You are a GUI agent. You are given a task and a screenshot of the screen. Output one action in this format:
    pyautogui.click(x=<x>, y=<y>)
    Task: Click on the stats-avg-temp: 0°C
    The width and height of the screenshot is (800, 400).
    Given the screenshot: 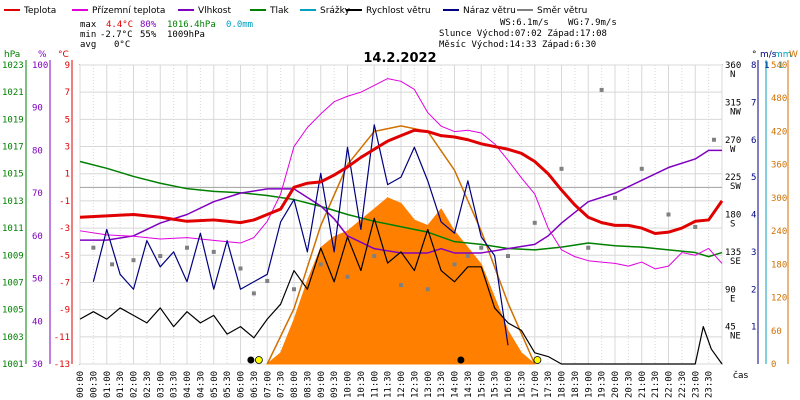 What is the action you would take?
    pyautogui.click(x=122, y=45)
    